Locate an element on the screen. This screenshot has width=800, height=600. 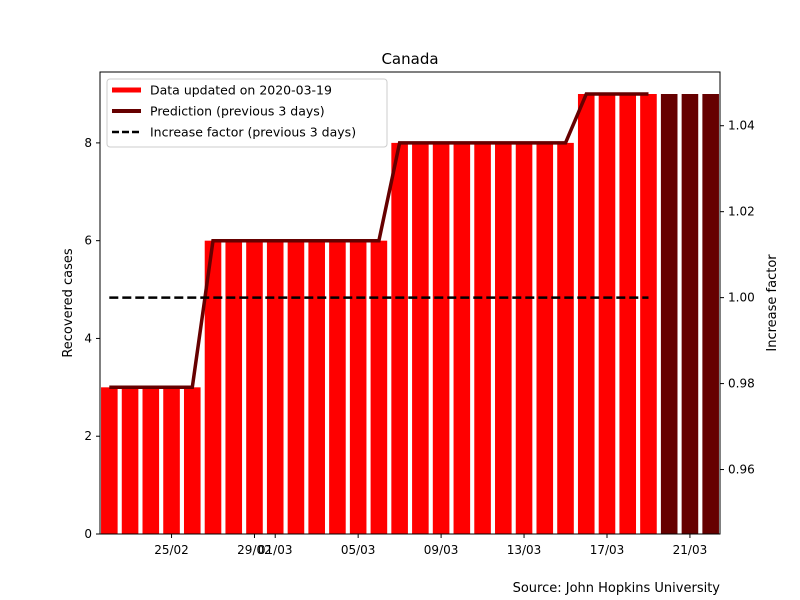
y2-tick-label: 0.96 is located at coordinates (741, 470).